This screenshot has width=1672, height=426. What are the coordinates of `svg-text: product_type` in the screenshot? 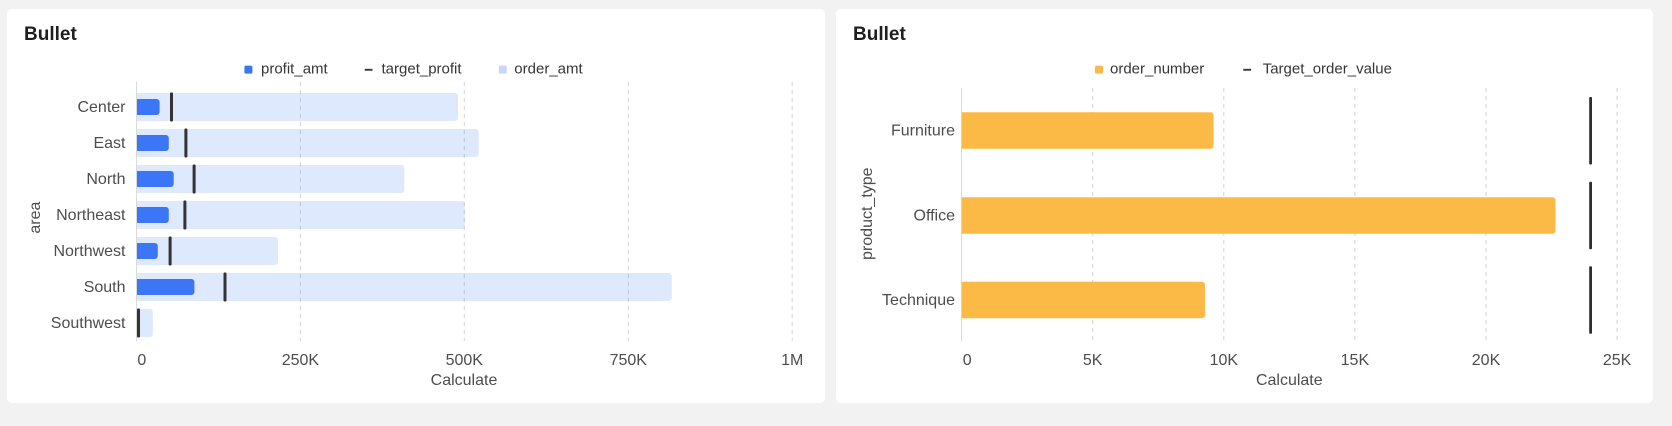 It's located at (867, 213).